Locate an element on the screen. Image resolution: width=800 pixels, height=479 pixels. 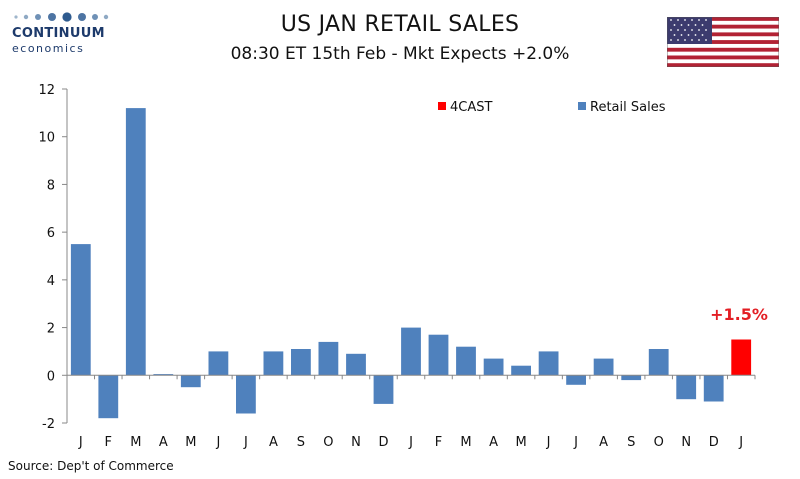
chart-title: US JAN RETAIL SALES is located at coordinates (400, 24).